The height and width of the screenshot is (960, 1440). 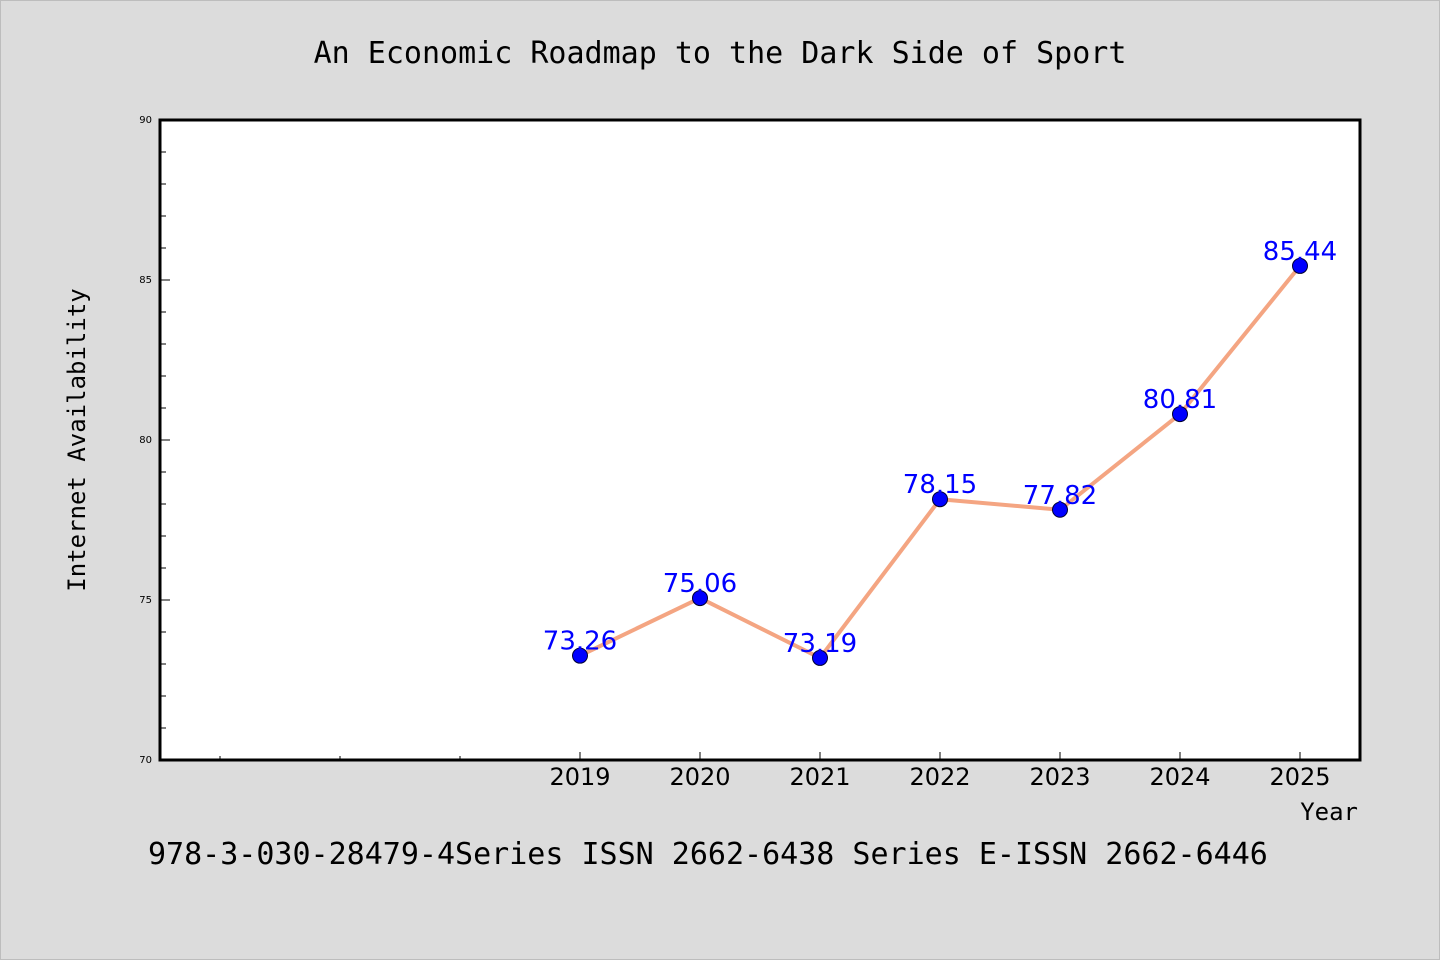 I want to click on data-label: 85.44, so click(x=1300, y=252).